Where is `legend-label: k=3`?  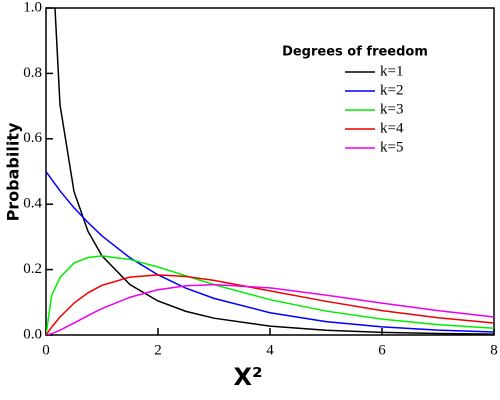
legend-label: k=3 is located at coordinates (391, 109).